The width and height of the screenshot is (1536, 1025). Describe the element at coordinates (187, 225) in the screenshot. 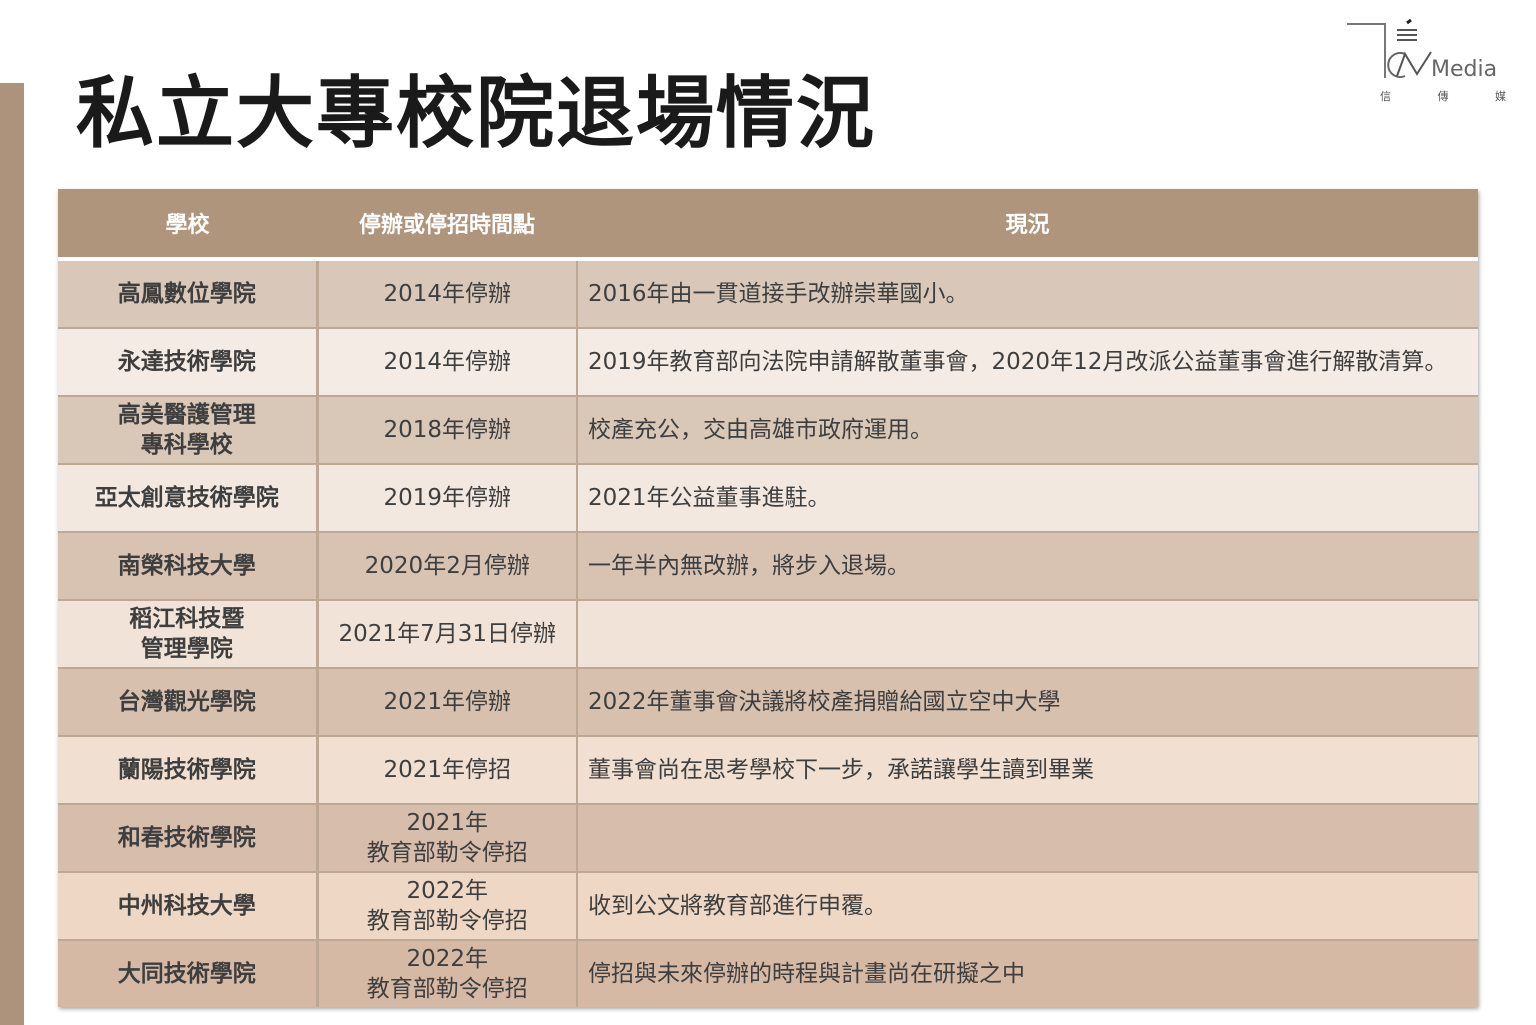

I see `header-school: 學校` at that location.